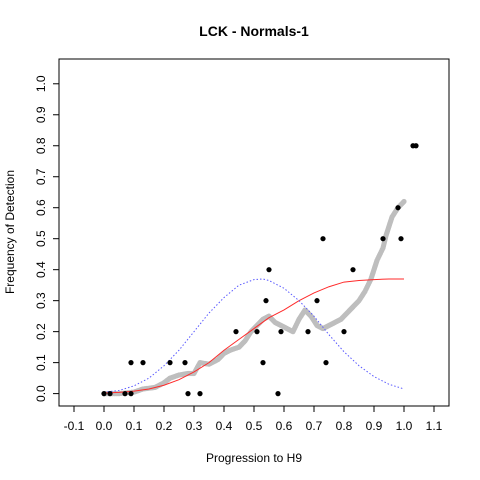 The height and width of the screenshot is (480, 480). What do you see at coordinates (41, 114) in the screenshot?
I see `y-tick-label: 0.9` at bounding box center [41, 114].